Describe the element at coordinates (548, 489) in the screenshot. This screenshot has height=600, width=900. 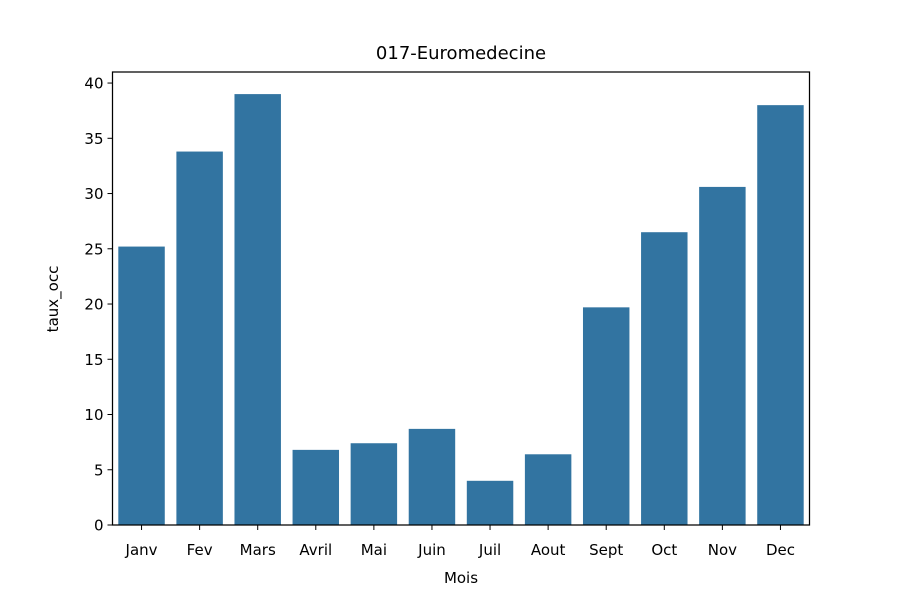
I see `bar-aout` at that location.